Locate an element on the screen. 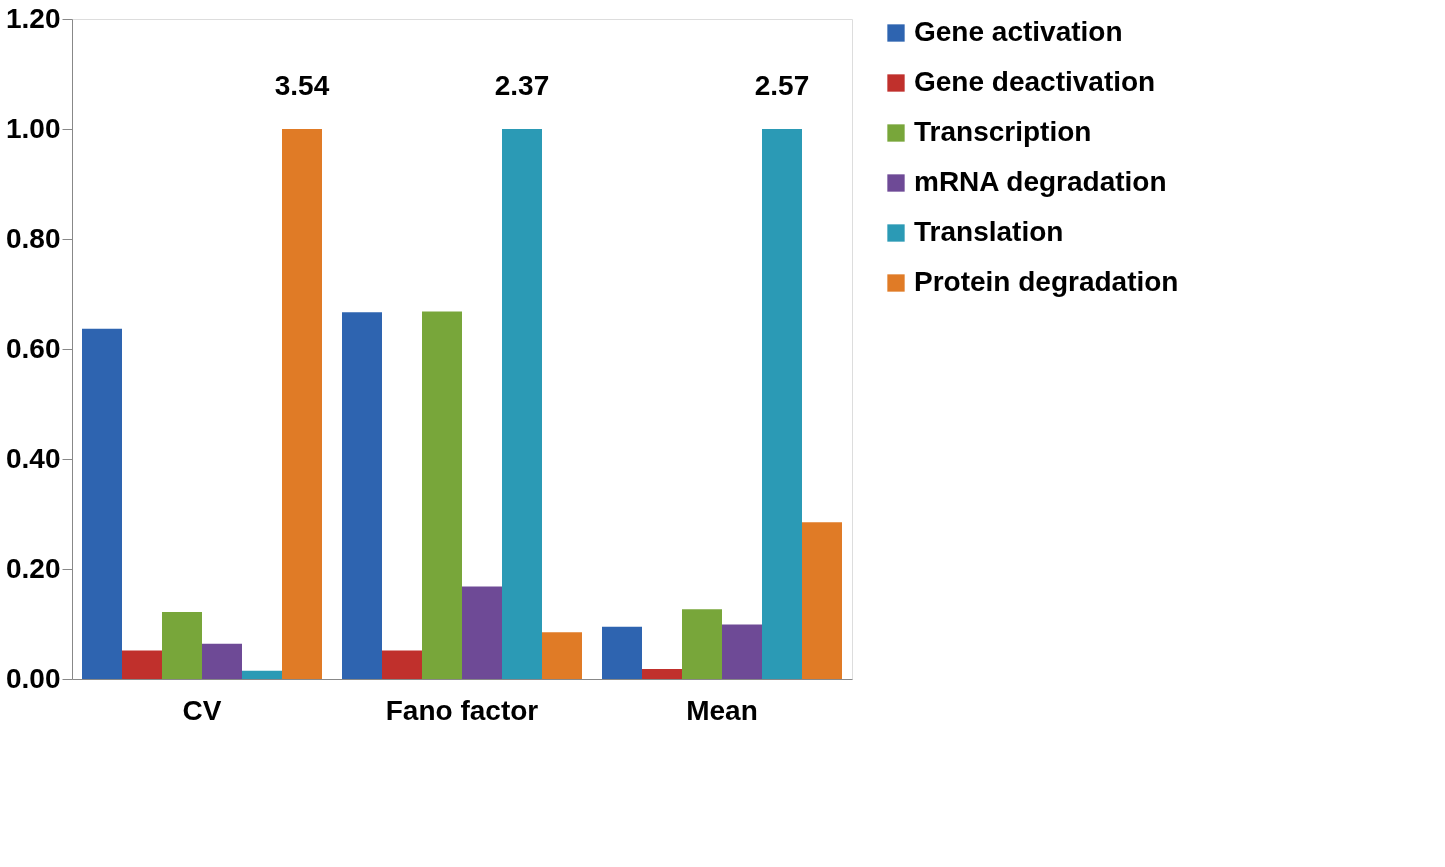  y-tick-label: 1.00 is located at coordinates (33, 128).